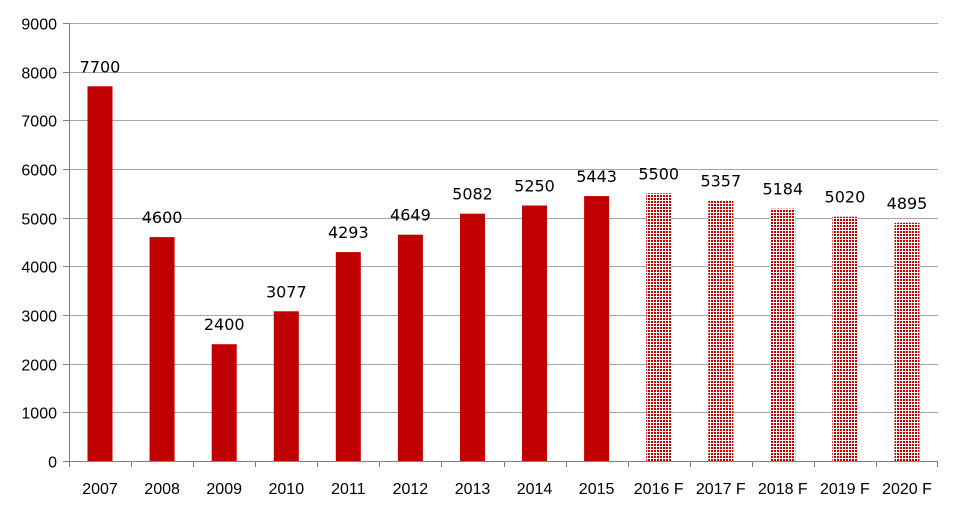  I want to click on x-tick-label: 2020 F, so click(907, 489).